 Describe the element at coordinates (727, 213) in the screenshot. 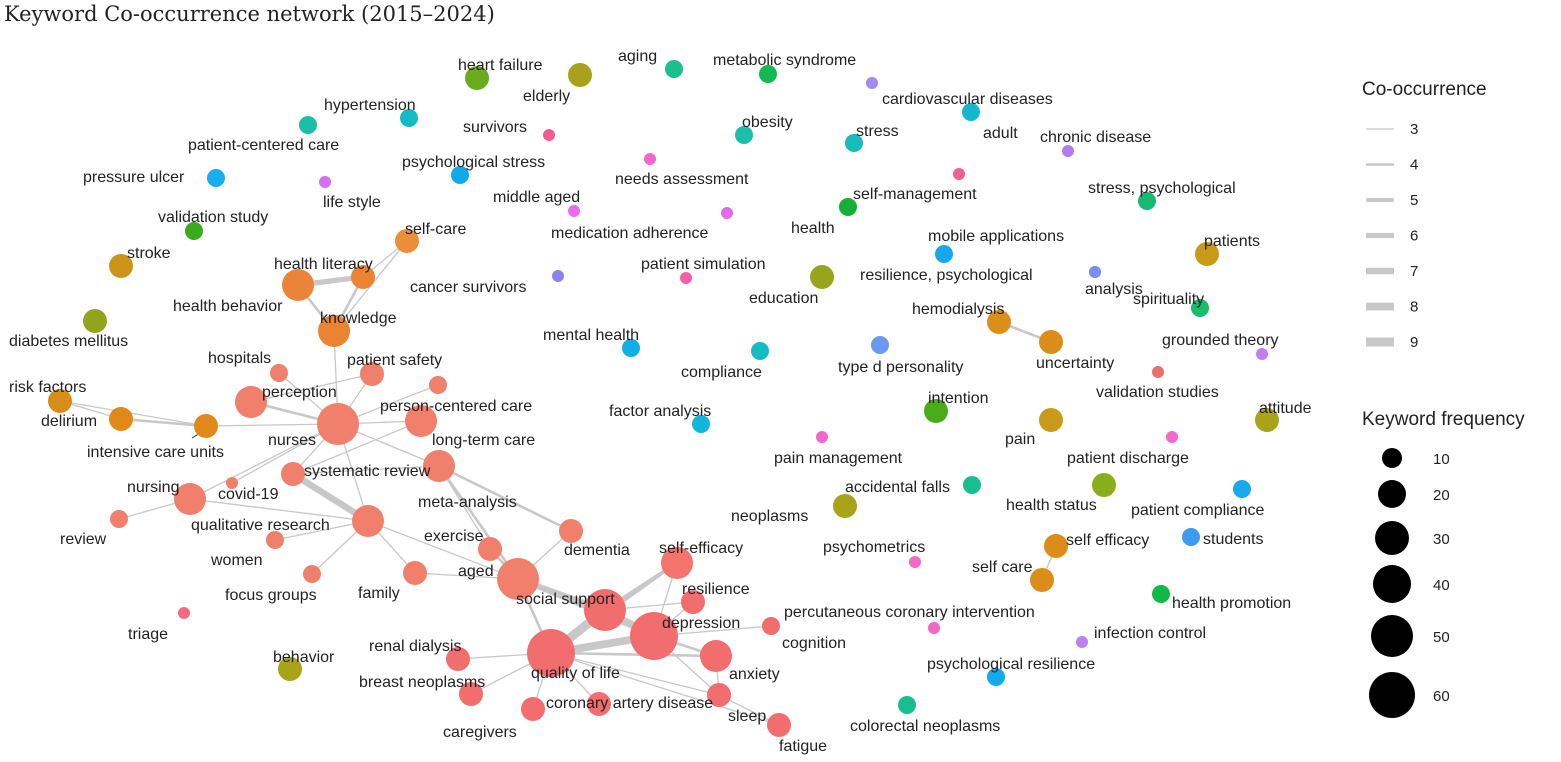

I see `node-medication-adherence` at that location.